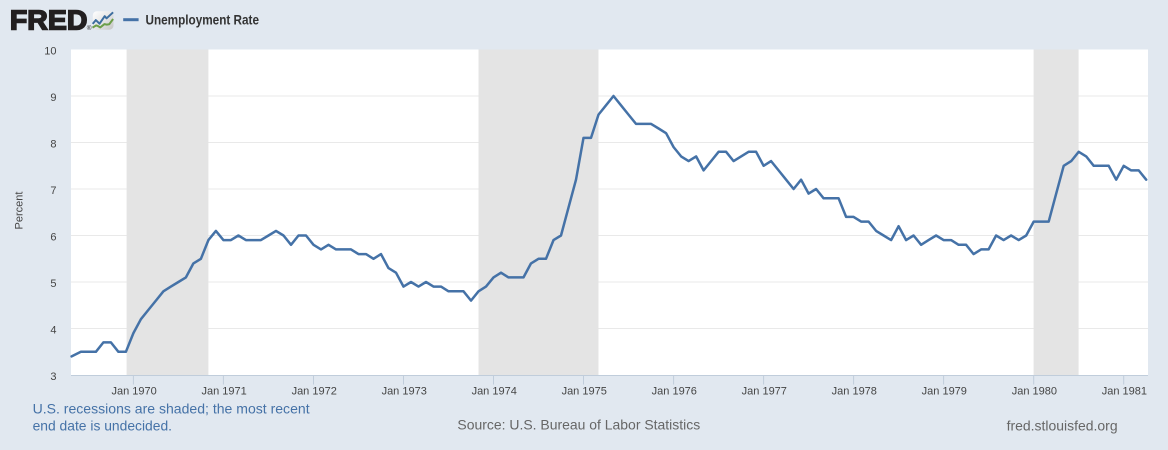 The width and height of the screenshot is (1168, 450). What do you see at coordinates (102, 426) in the screenshot?
I see `svg-text: end date is undecided.` at bounding box center [102, 426].